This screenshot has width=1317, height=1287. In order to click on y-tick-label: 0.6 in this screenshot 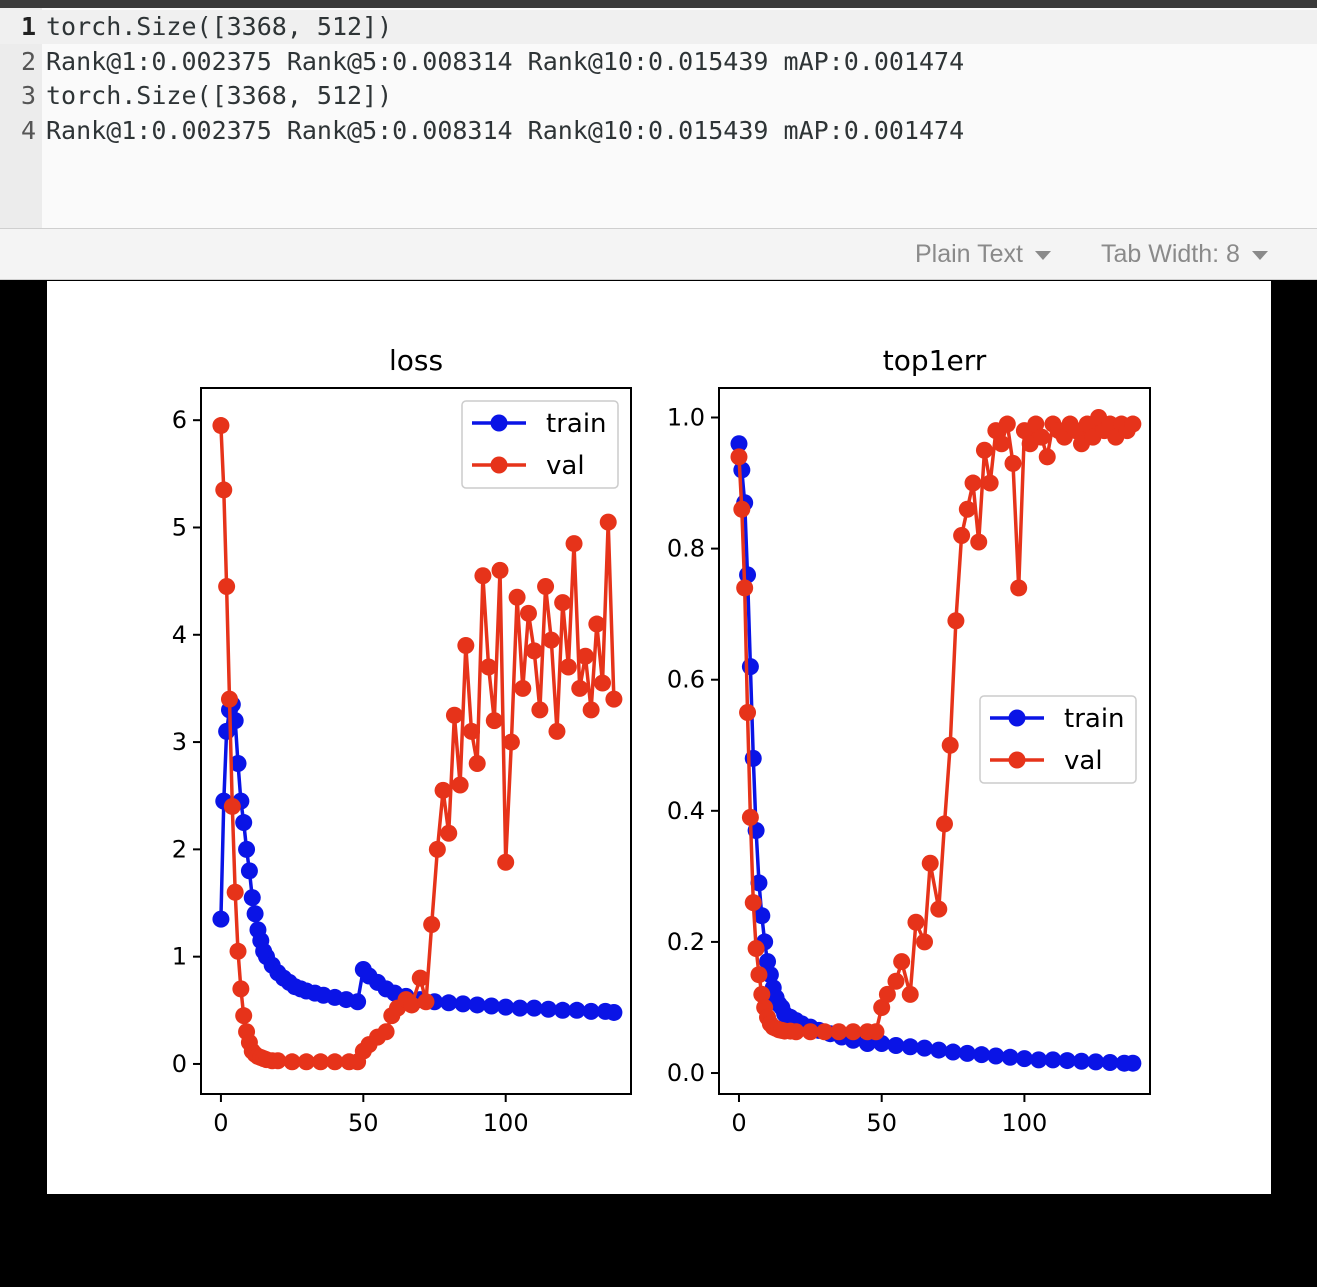, I will do `click(686, 680)`.